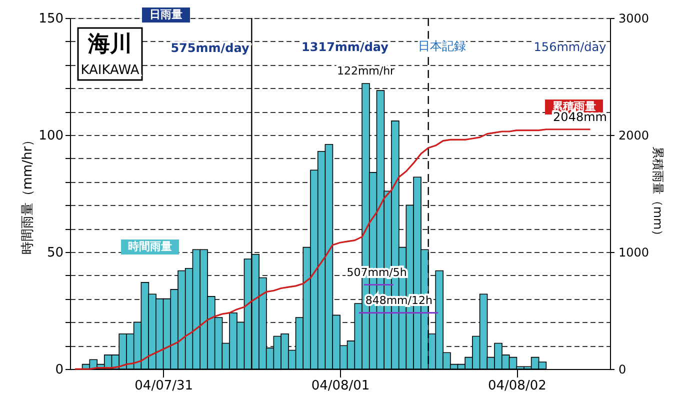 This screenshot has width=676, height=406. Describe the element at coordinates (340, 386) in the screenshot. I see `x-tick-label: 04/08/01` at that location.